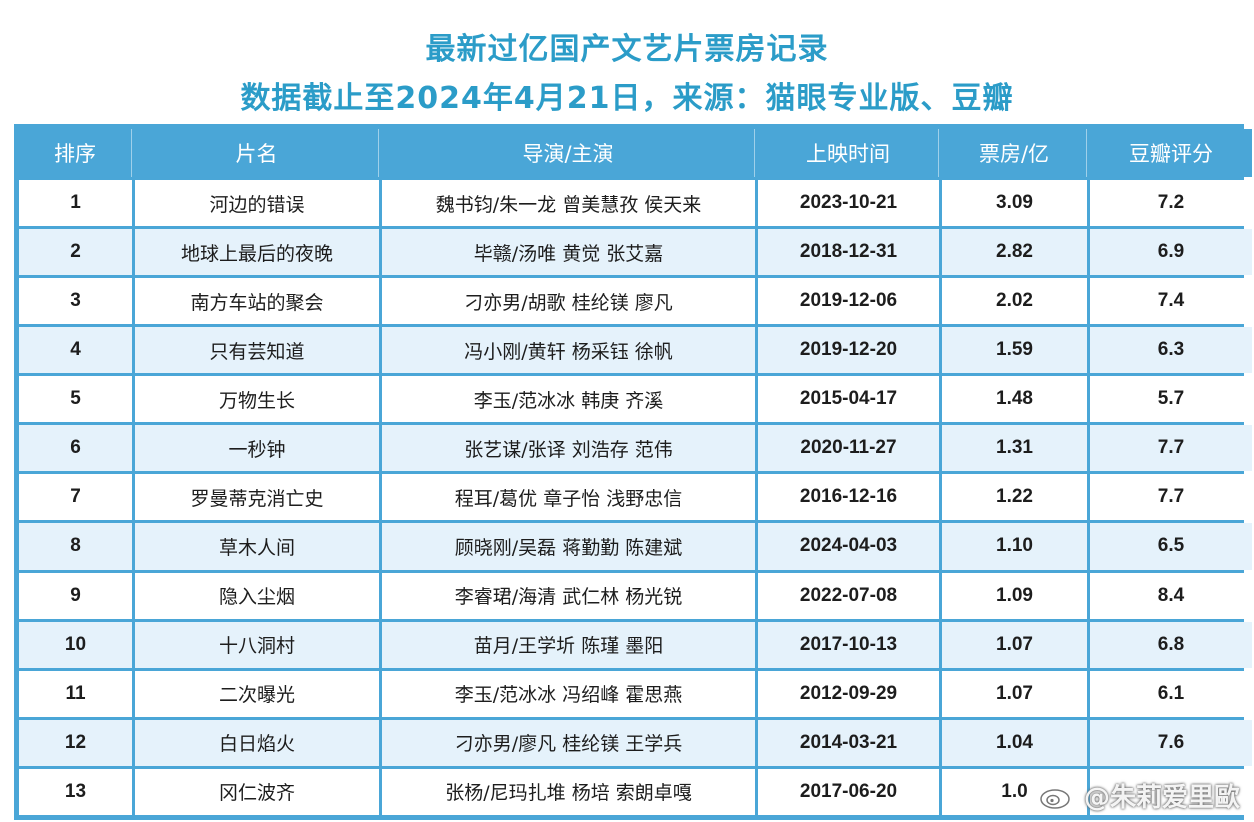  I want to click on cell-cast: 李玉/范冰冰 韩庚 齐溪, so click(568, 399).